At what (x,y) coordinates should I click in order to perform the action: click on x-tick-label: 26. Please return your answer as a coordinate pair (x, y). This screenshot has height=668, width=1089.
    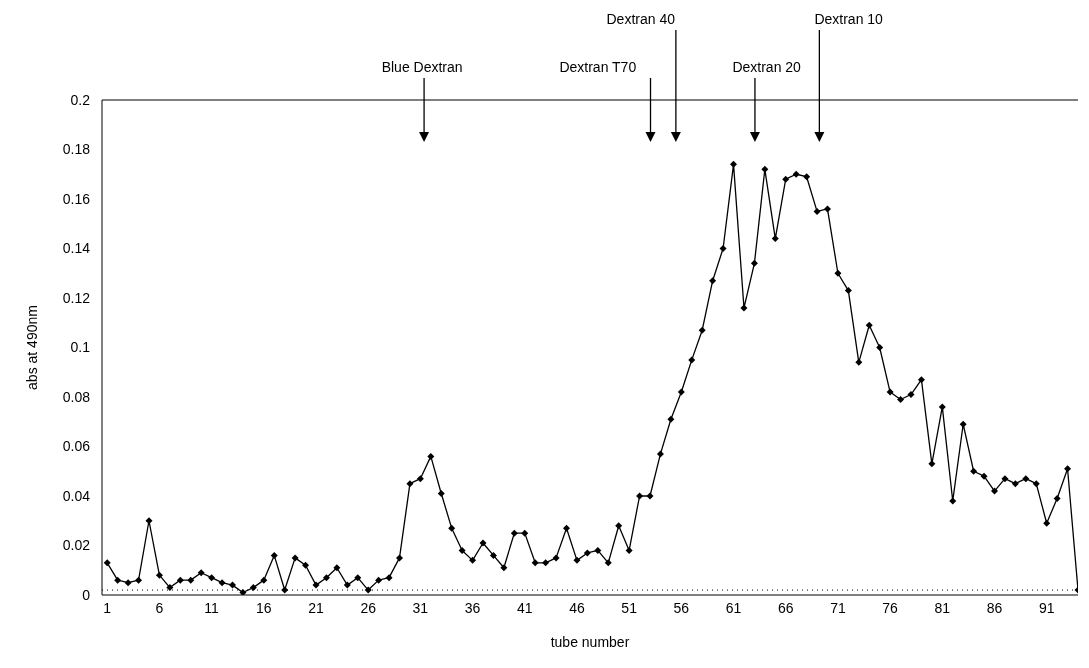
    Looking at the image, I should click on (368, 607).